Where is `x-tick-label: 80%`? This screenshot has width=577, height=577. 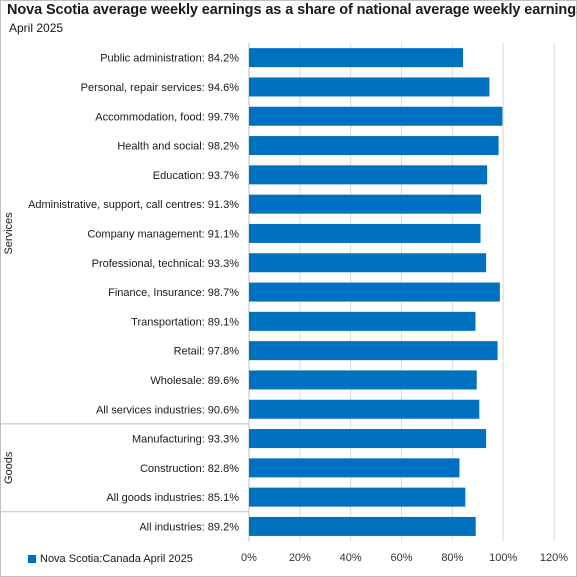
x-tick-label: 80% is located at coordinates (452, 558).